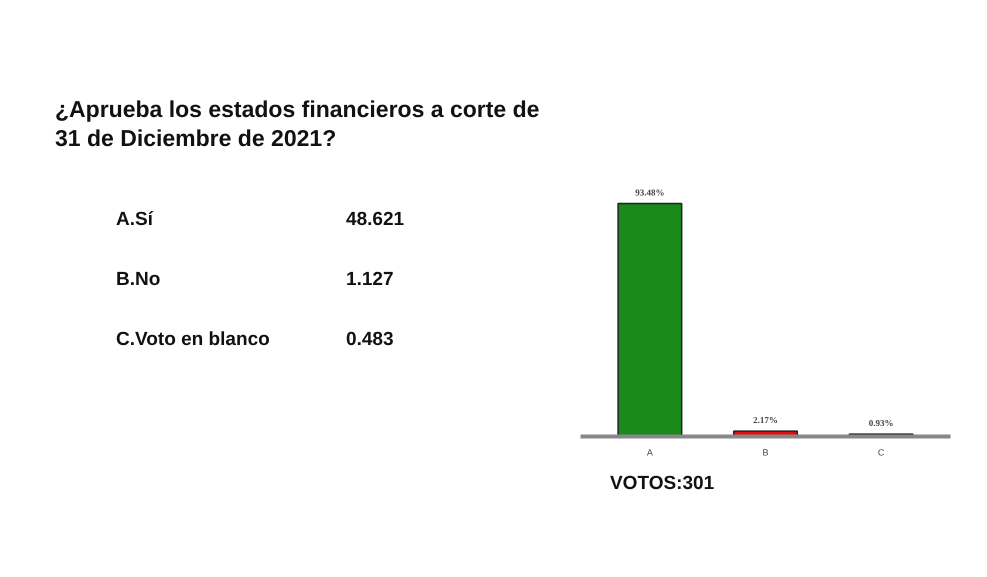 Image resolution: width=987 pixels, height=577 pixels. Describe the element at coordinates (765, 420) in the screenshot. I see `data-label: 2.17%` at that location.